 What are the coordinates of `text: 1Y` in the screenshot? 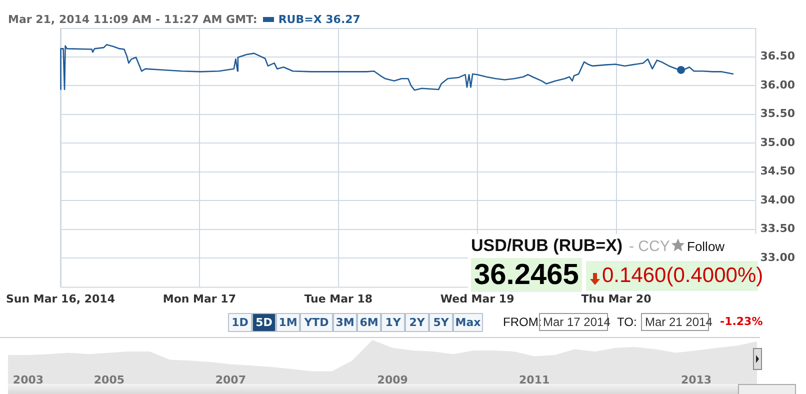 It's located at (393, 322).